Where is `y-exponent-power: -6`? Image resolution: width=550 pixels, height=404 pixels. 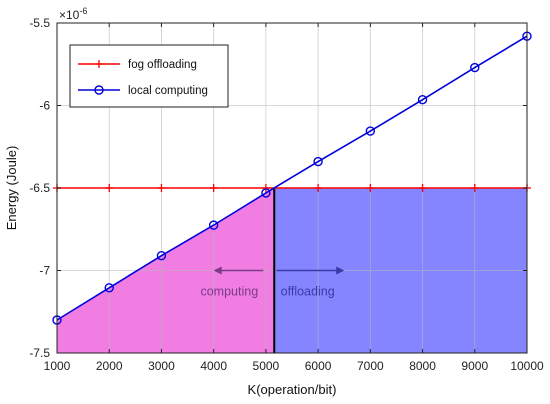
y-exponent-power: -6 is located at coordinates (83, 11).